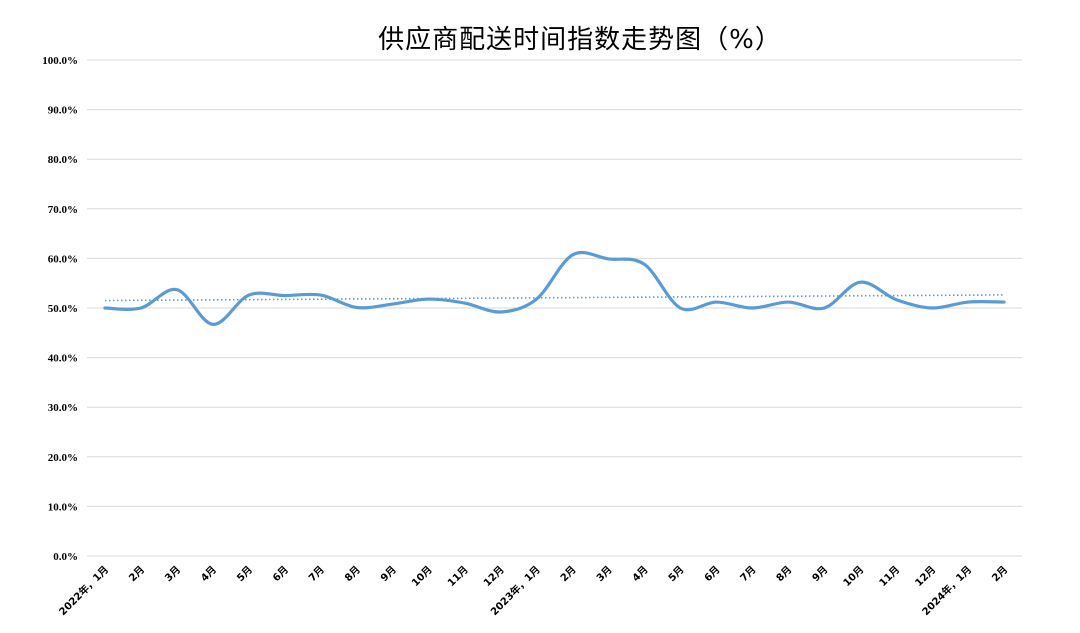  Describe the element at coordinates (554, 298) in the screenshot. I see `trendline` at that location.